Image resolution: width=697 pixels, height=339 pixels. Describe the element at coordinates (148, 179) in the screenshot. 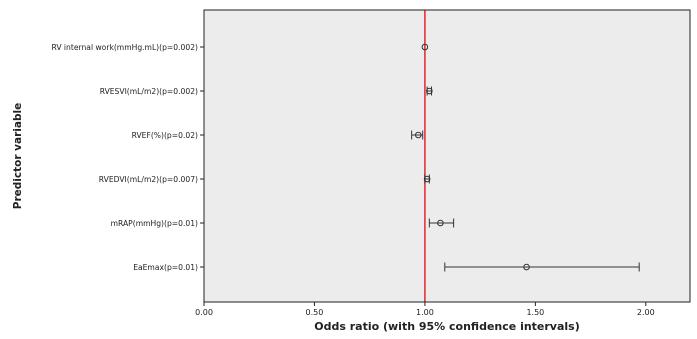

I see `predictor-label: RVEDVI(mL/m2)(p=0.007)` at that location.